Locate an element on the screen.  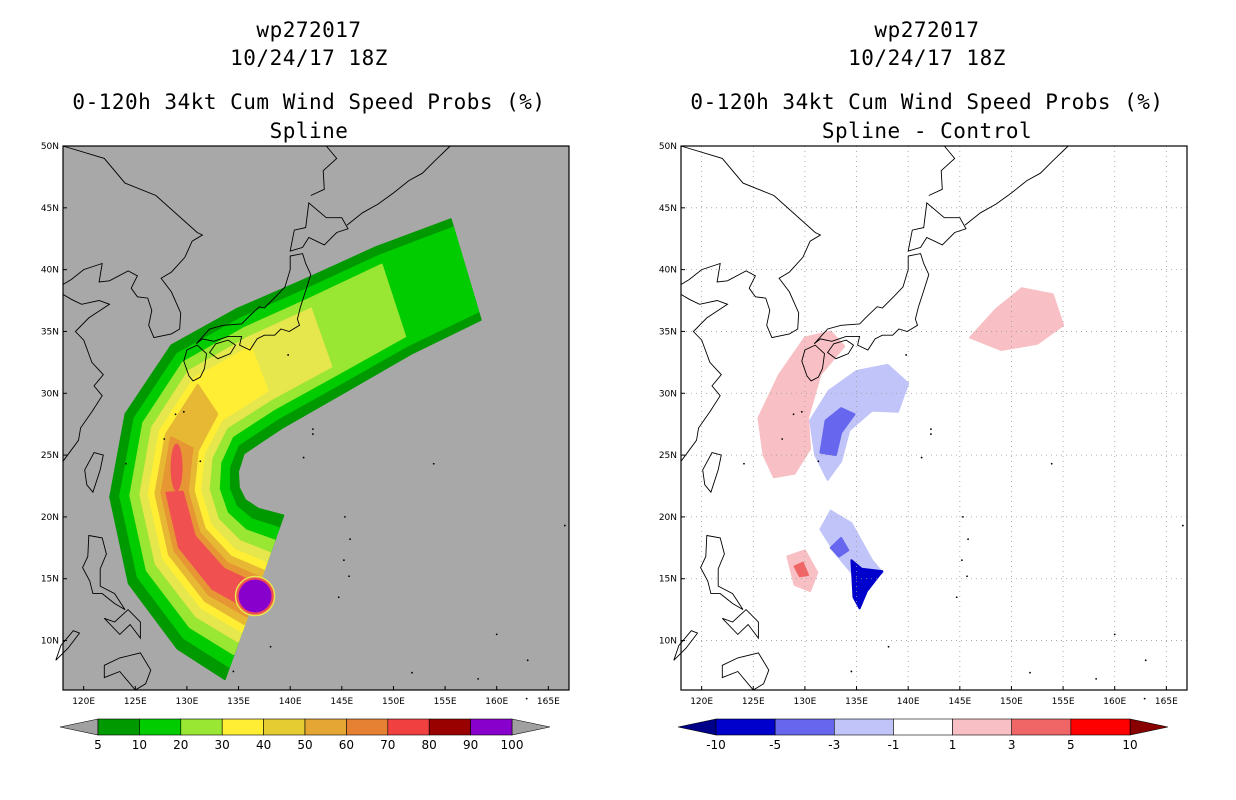
anomaly-neg-south-core is located at coordinates (867, 584).